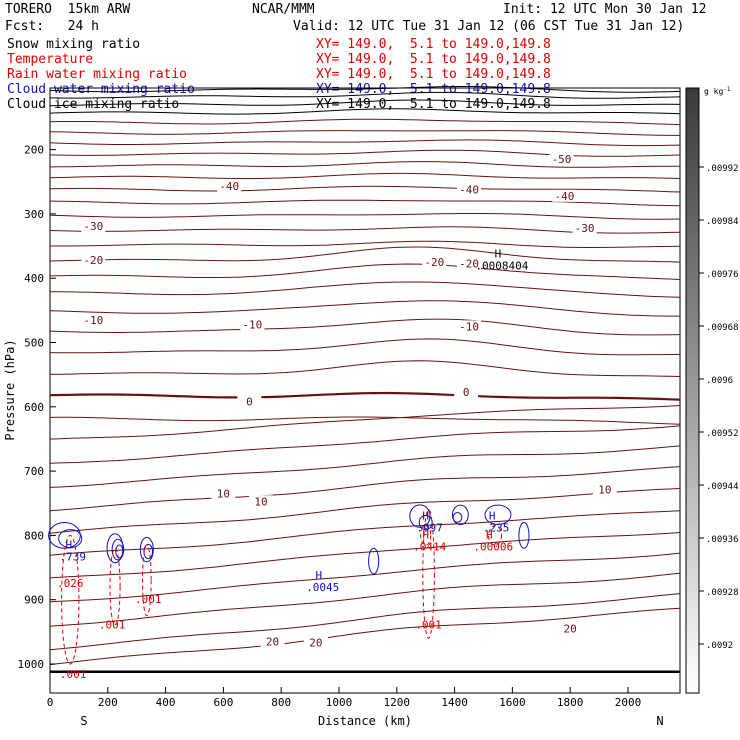 This screenshot has height=740, width=740. I want to click on colorbar-tick-label: .00968, so click(722, 328).